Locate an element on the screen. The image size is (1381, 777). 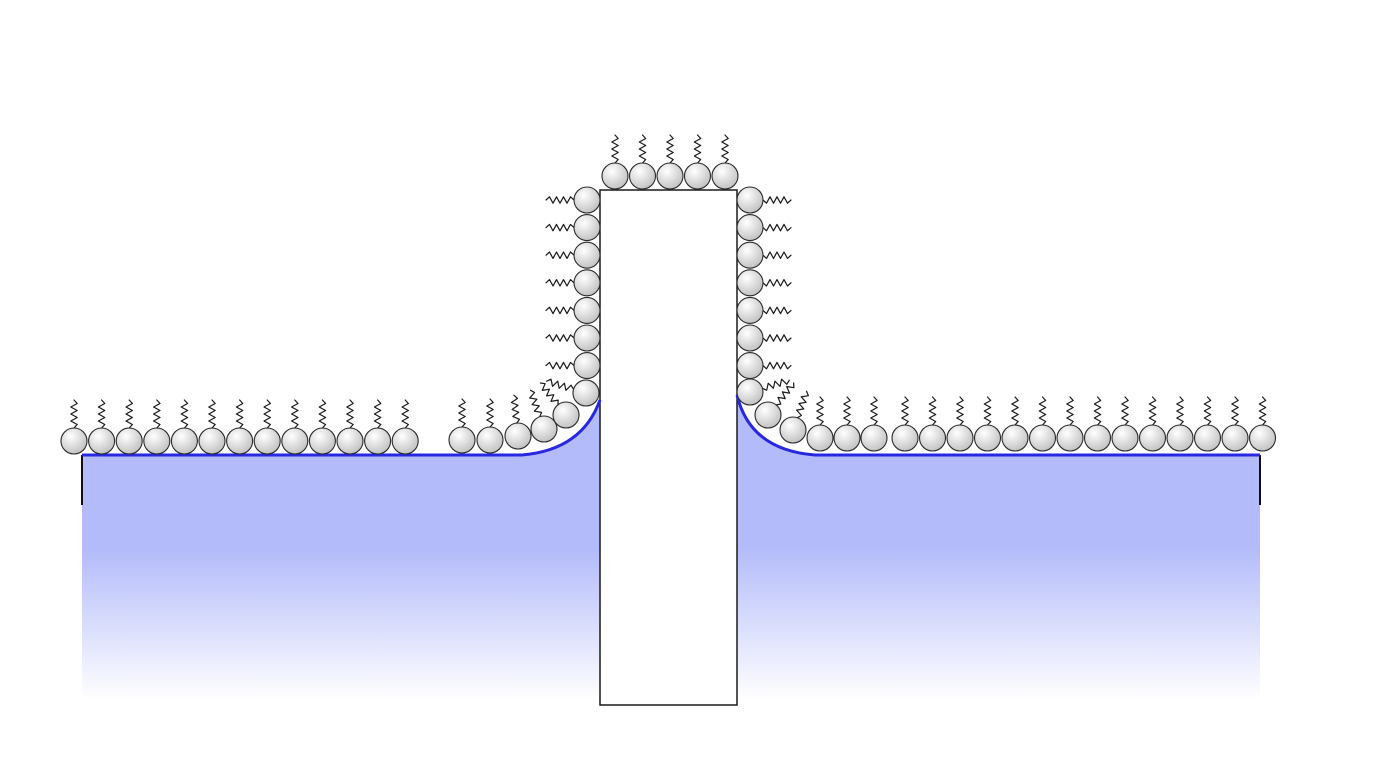
meniscus-monolayer-left is located at coordinates (552, 414).